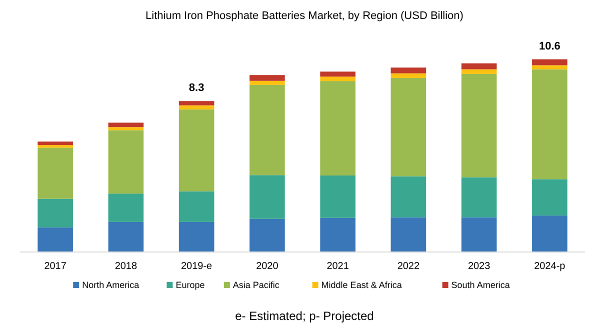 This screenshot has height=332, width=609. Describe the element at coordinates (304, 316) in the screenshot. I see `text: e- Estimated; p- Projected` at that location.